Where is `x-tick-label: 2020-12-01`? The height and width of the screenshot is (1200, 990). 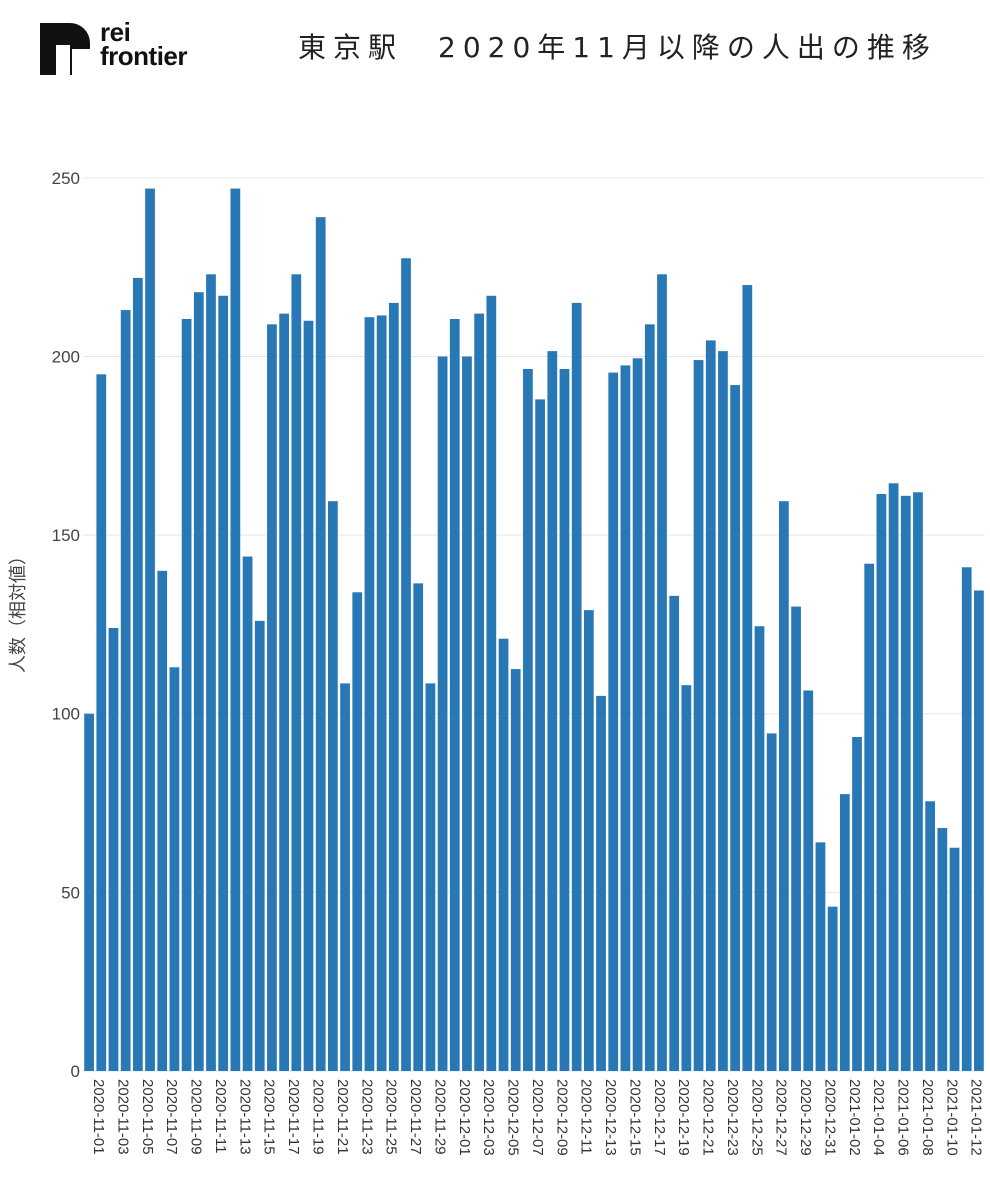 x-tick-label: 2020-12-01 is located at coordinates (464, 1117).